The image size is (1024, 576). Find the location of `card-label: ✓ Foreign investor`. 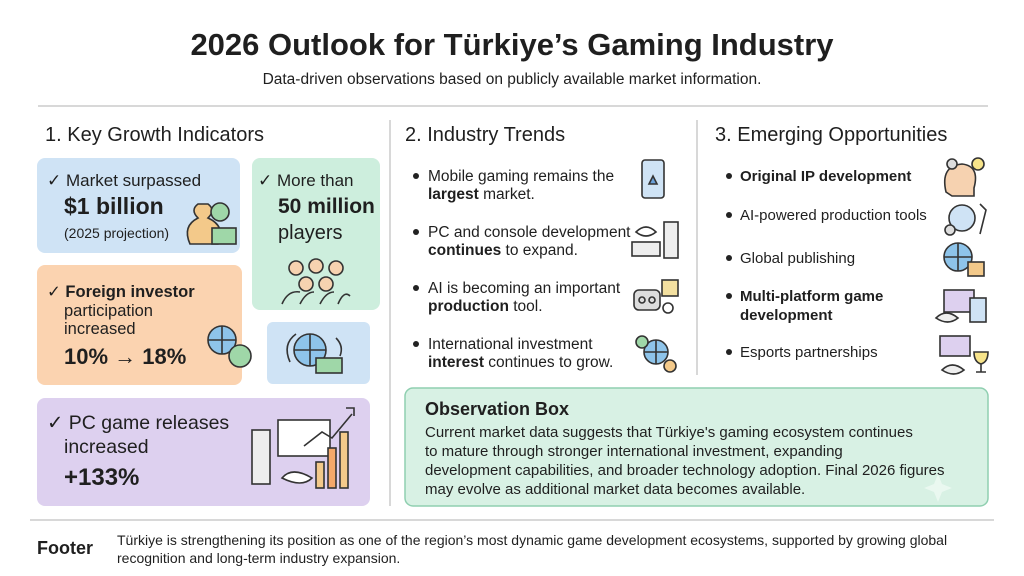

card-label: ✓ Foreign investor is located at coordinates (121, 292).